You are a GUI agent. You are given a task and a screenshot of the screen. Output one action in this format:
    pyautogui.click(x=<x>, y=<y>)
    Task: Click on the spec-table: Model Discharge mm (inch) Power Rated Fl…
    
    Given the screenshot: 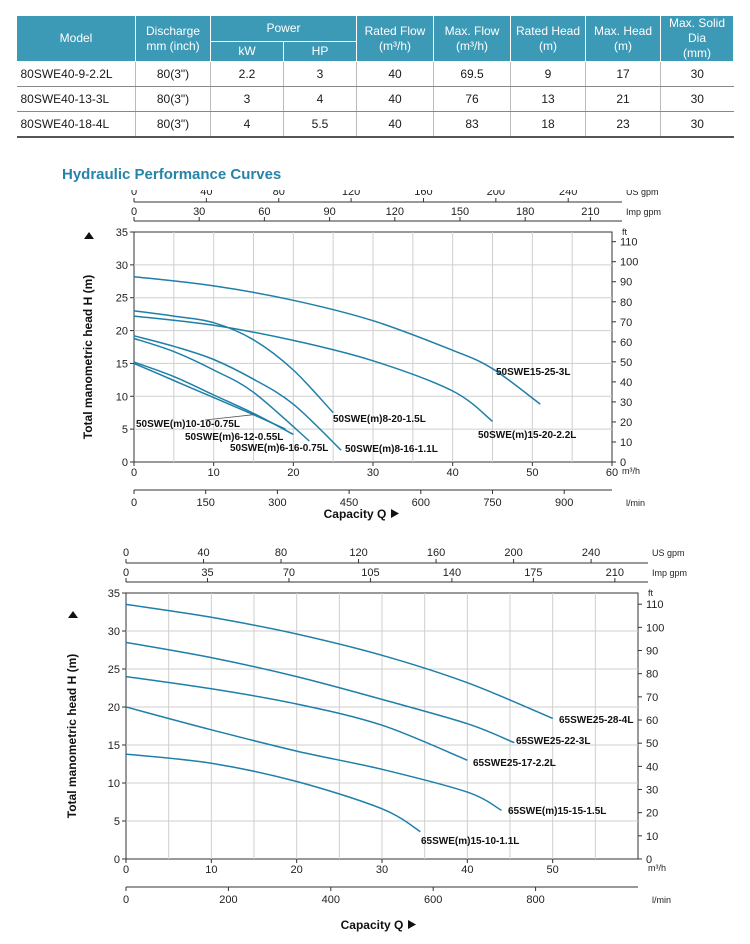 What is the action you would take?
    pyautogui.click(x=375, y=76)
    